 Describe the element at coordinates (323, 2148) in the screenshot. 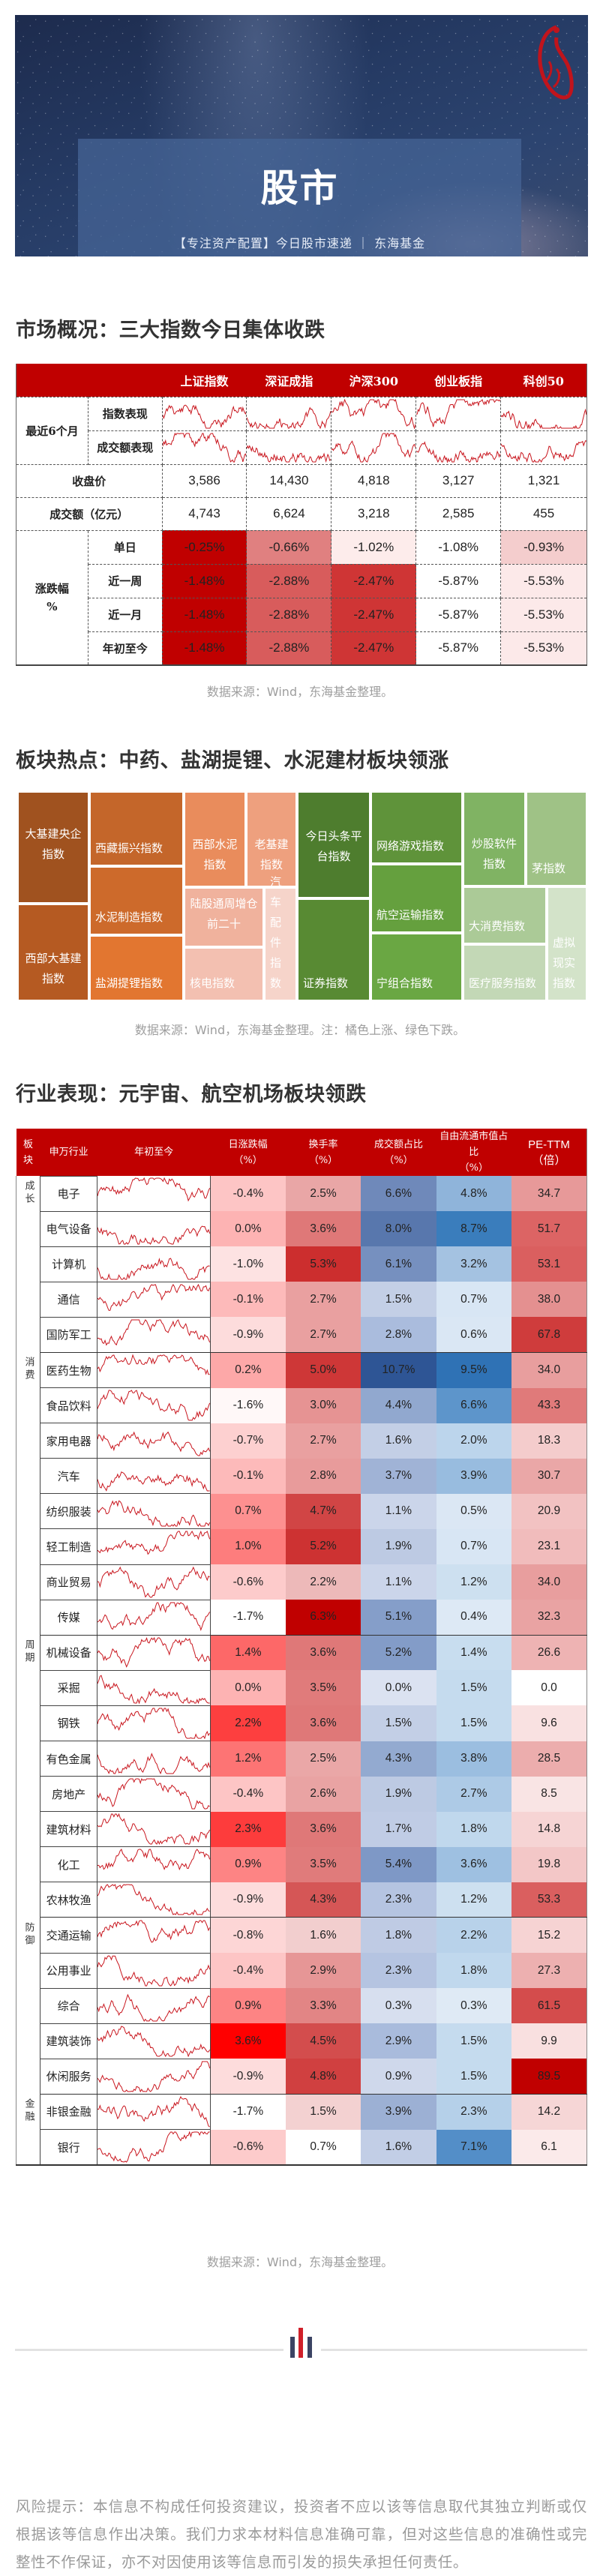

I see `turnover-rate-value: 0.7%` at that location.